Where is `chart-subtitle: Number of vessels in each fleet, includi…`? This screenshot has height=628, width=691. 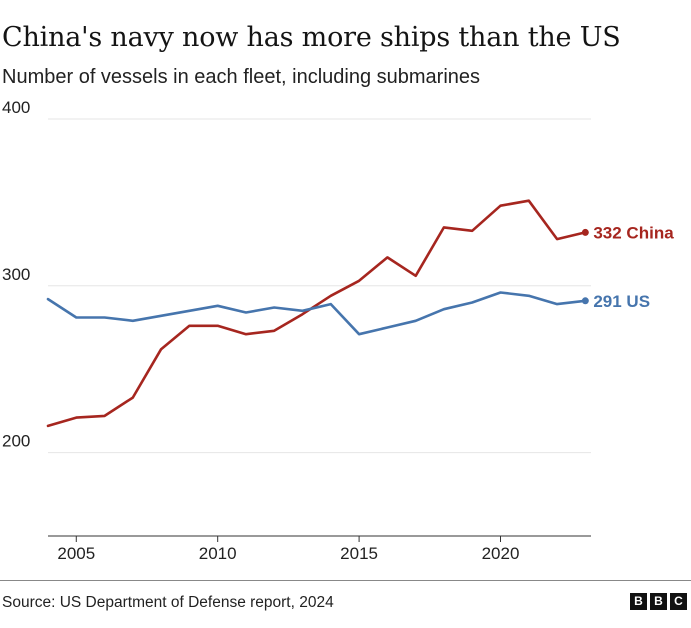 chart-subtitle: Number of vessels in each fleet, includi… is located at coordinates (241, 77).